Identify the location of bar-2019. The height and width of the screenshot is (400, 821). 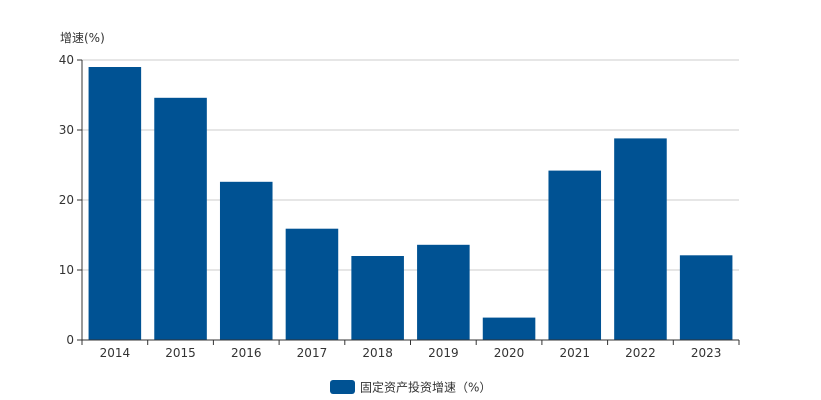
(443, 292).